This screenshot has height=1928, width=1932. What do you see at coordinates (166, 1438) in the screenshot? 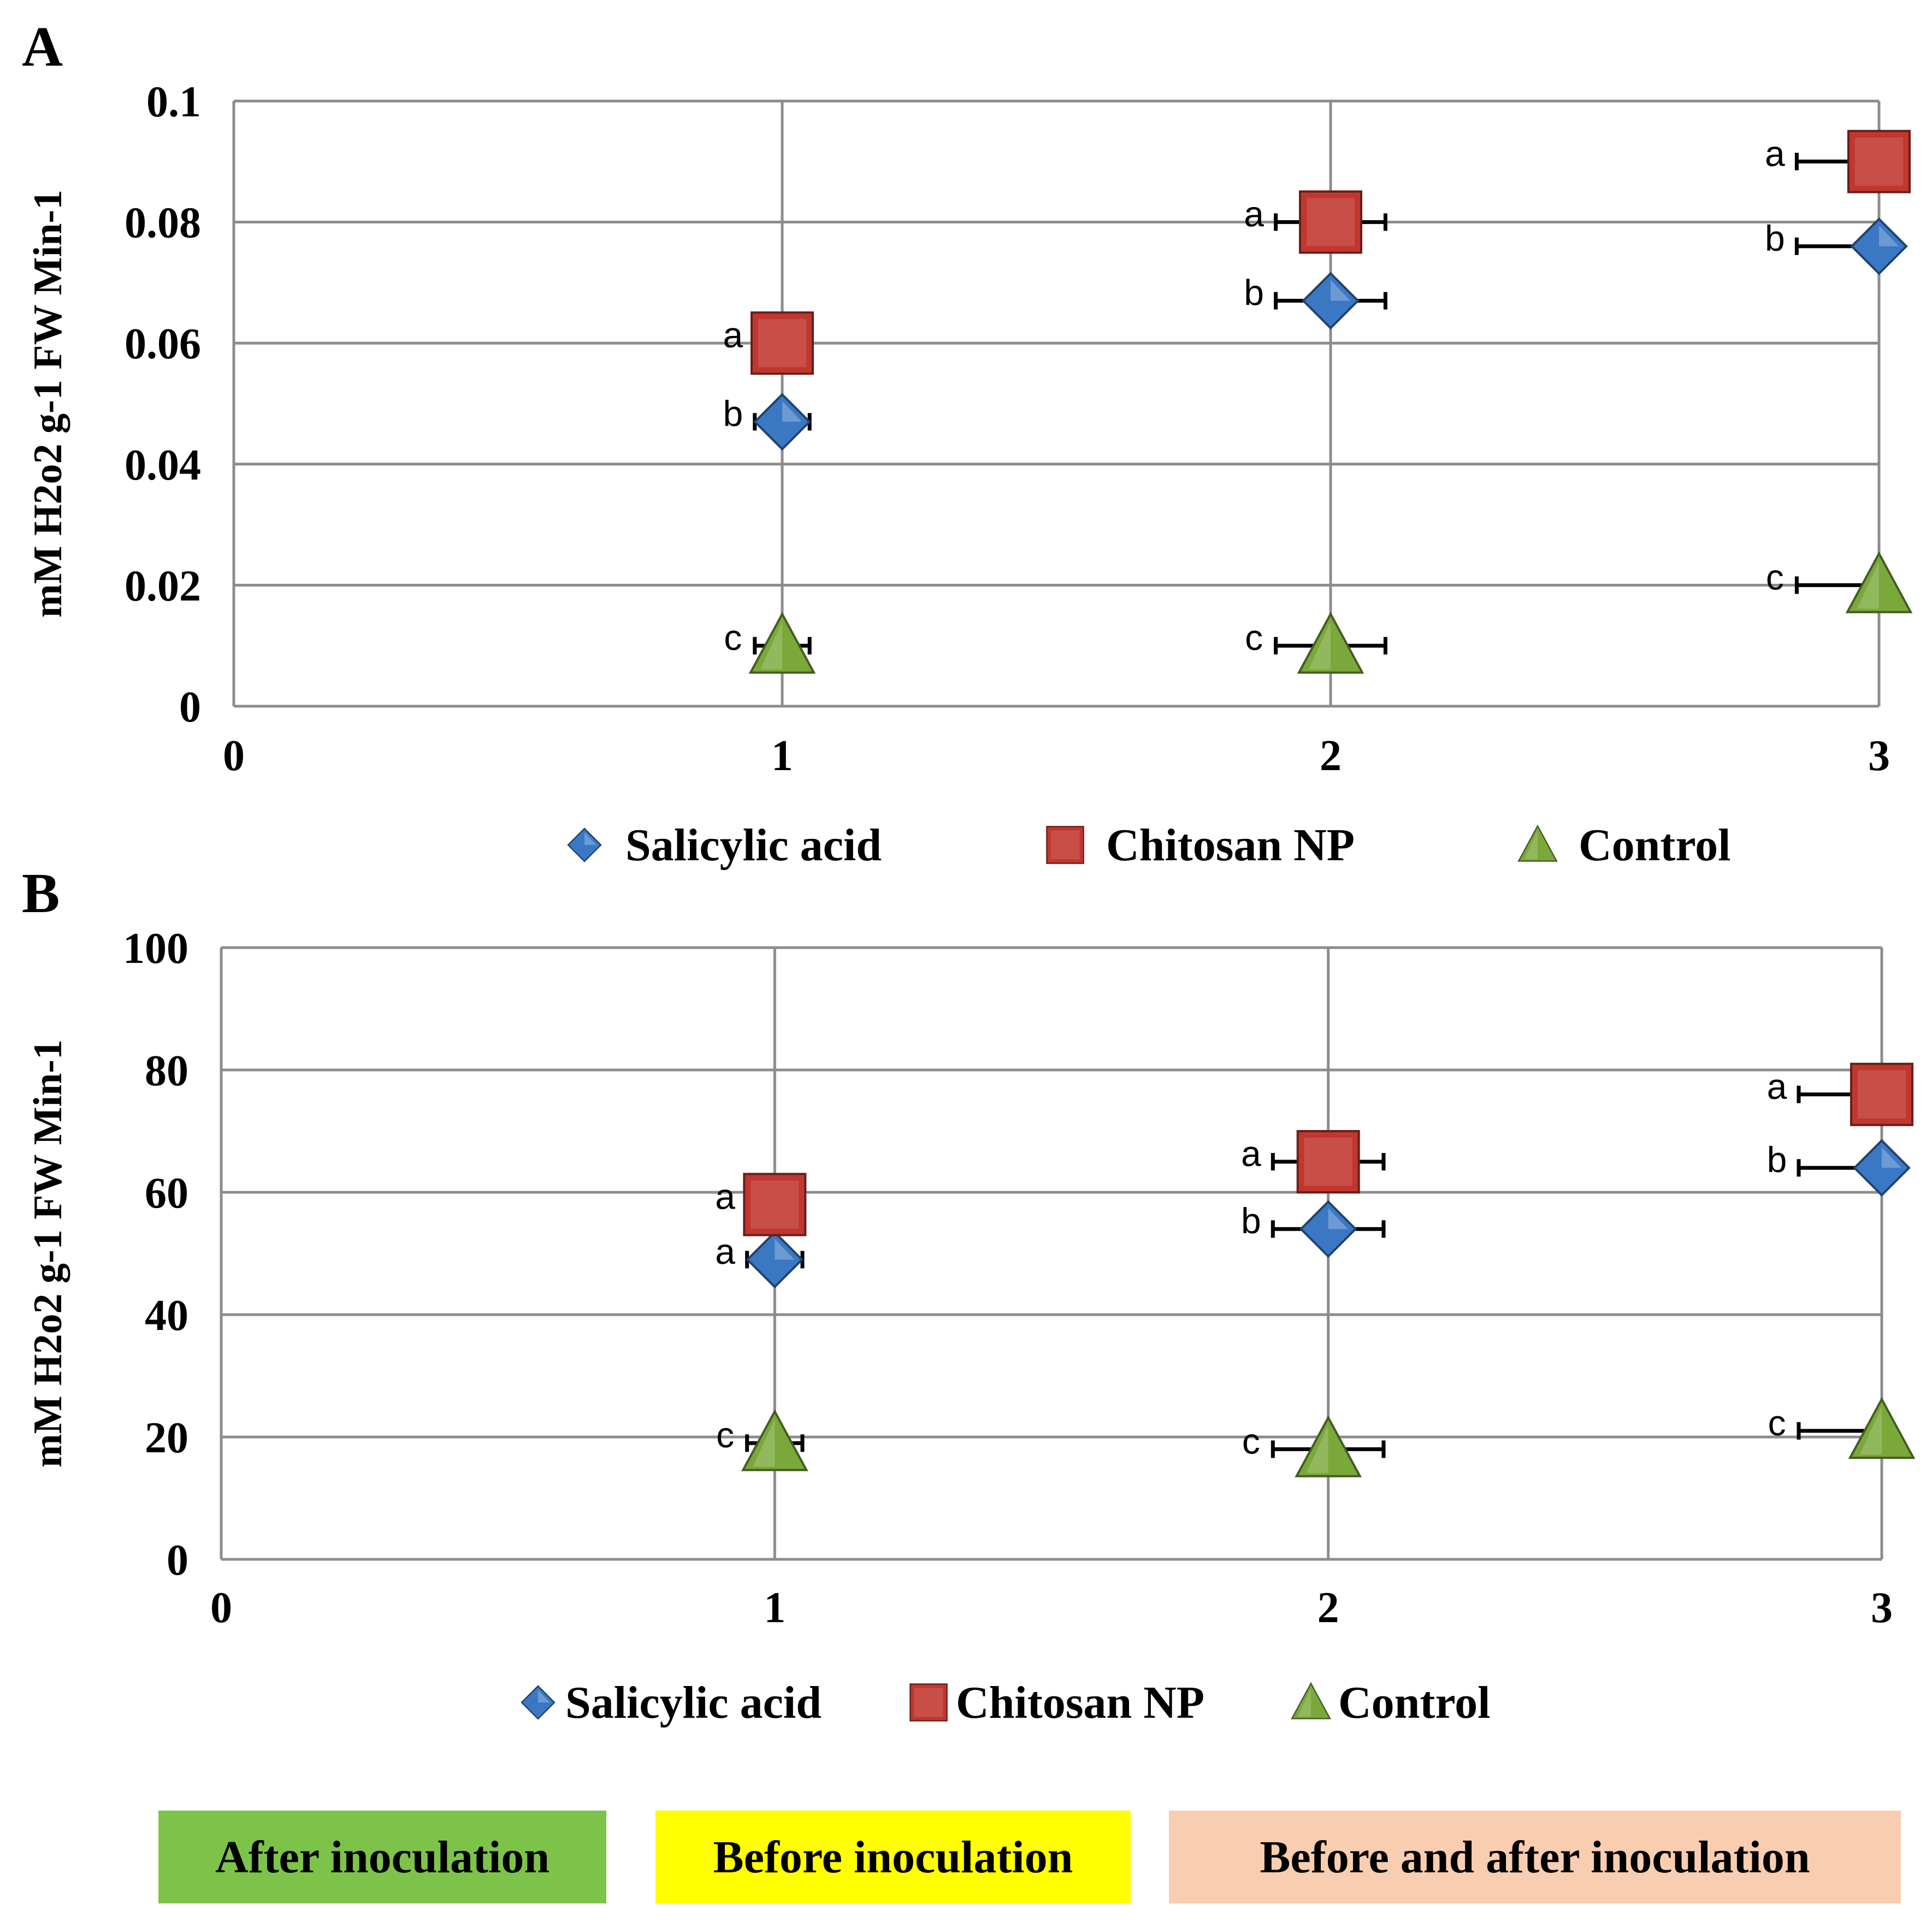
I see `y-tick-label: 20` at bounding box center [166, 1438].